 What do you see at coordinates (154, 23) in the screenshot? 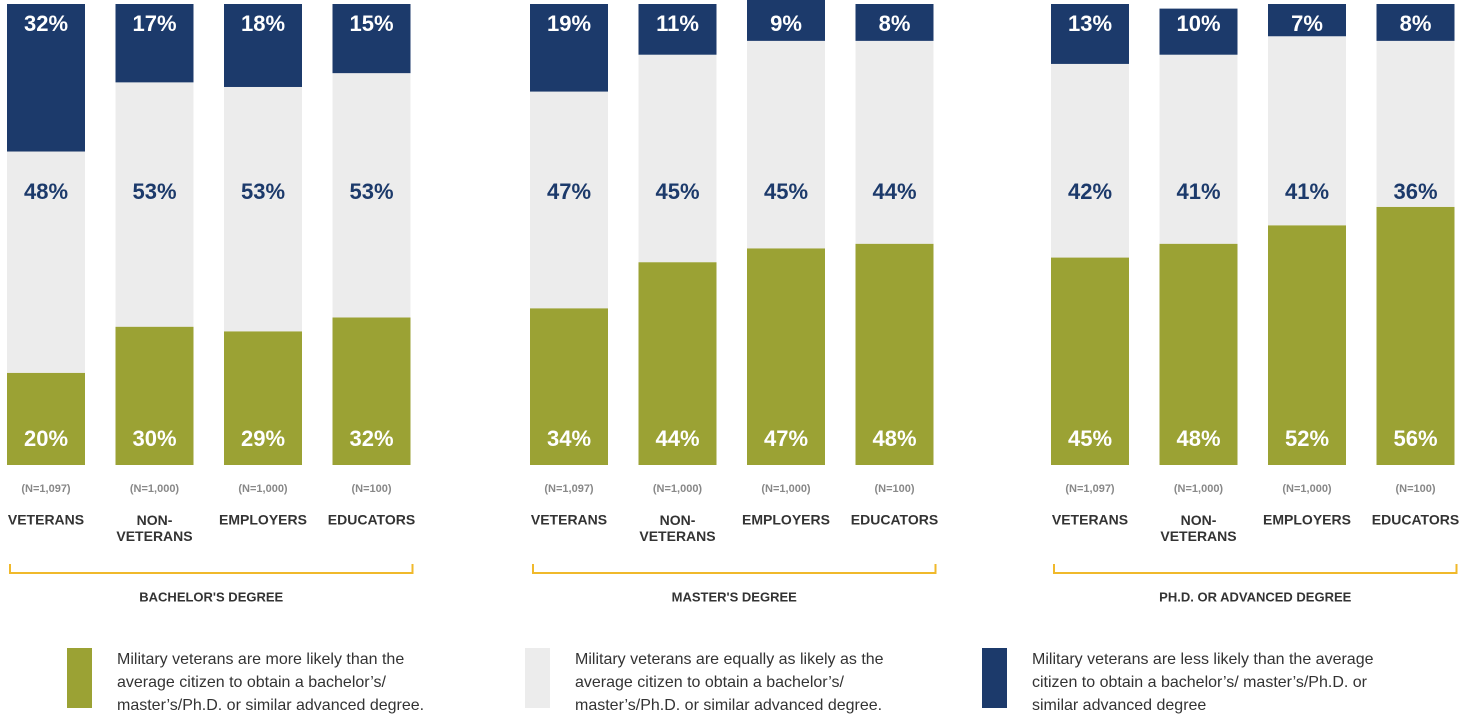
I see `value-label: 17%` at bounding box center [154, 23].